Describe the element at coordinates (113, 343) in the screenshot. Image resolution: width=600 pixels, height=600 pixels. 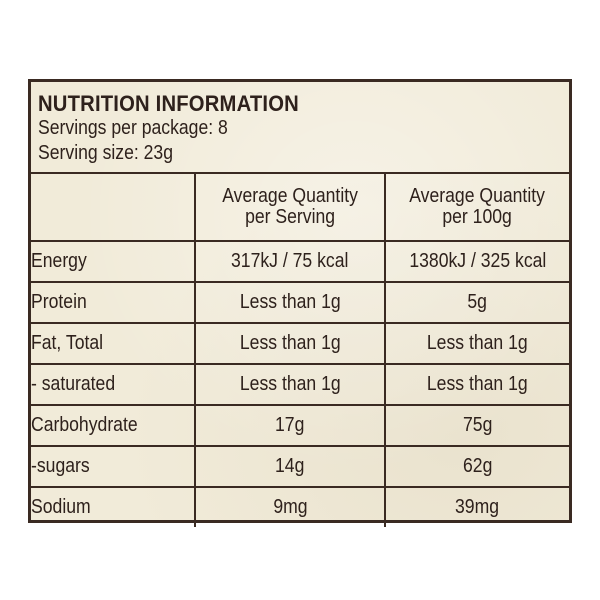
I see `nutrient-name-cell: Fat, Total` at that location.